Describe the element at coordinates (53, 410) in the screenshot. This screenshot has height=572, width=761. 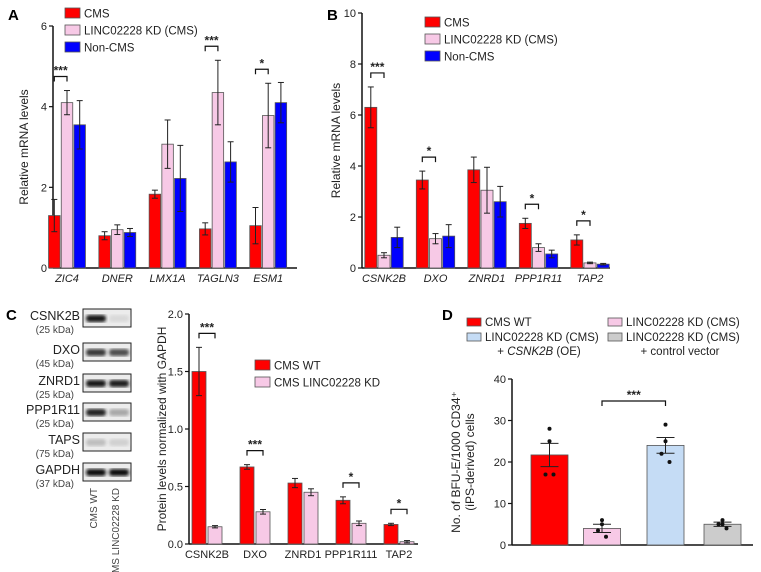
I see `blot-protein-label: PPP1R11` at that location.